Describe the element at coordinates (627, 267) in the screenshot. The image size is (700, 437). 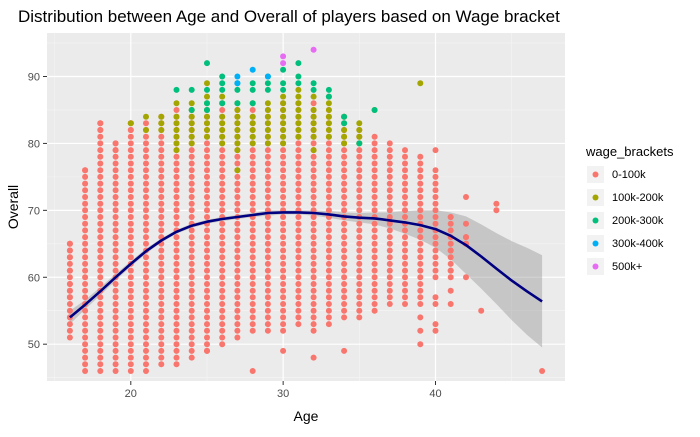
I see `legend-label: 500k+` at that location.